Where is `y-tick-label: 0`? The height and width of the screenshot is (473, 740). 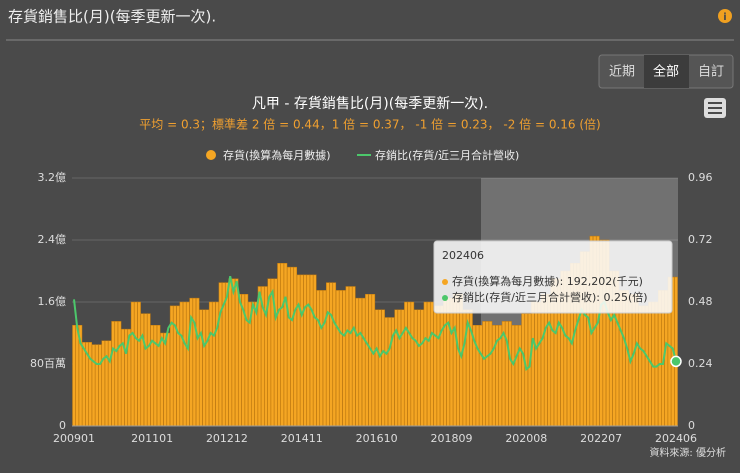 y-tick-label: 0 is located at coordinates (62, 425).